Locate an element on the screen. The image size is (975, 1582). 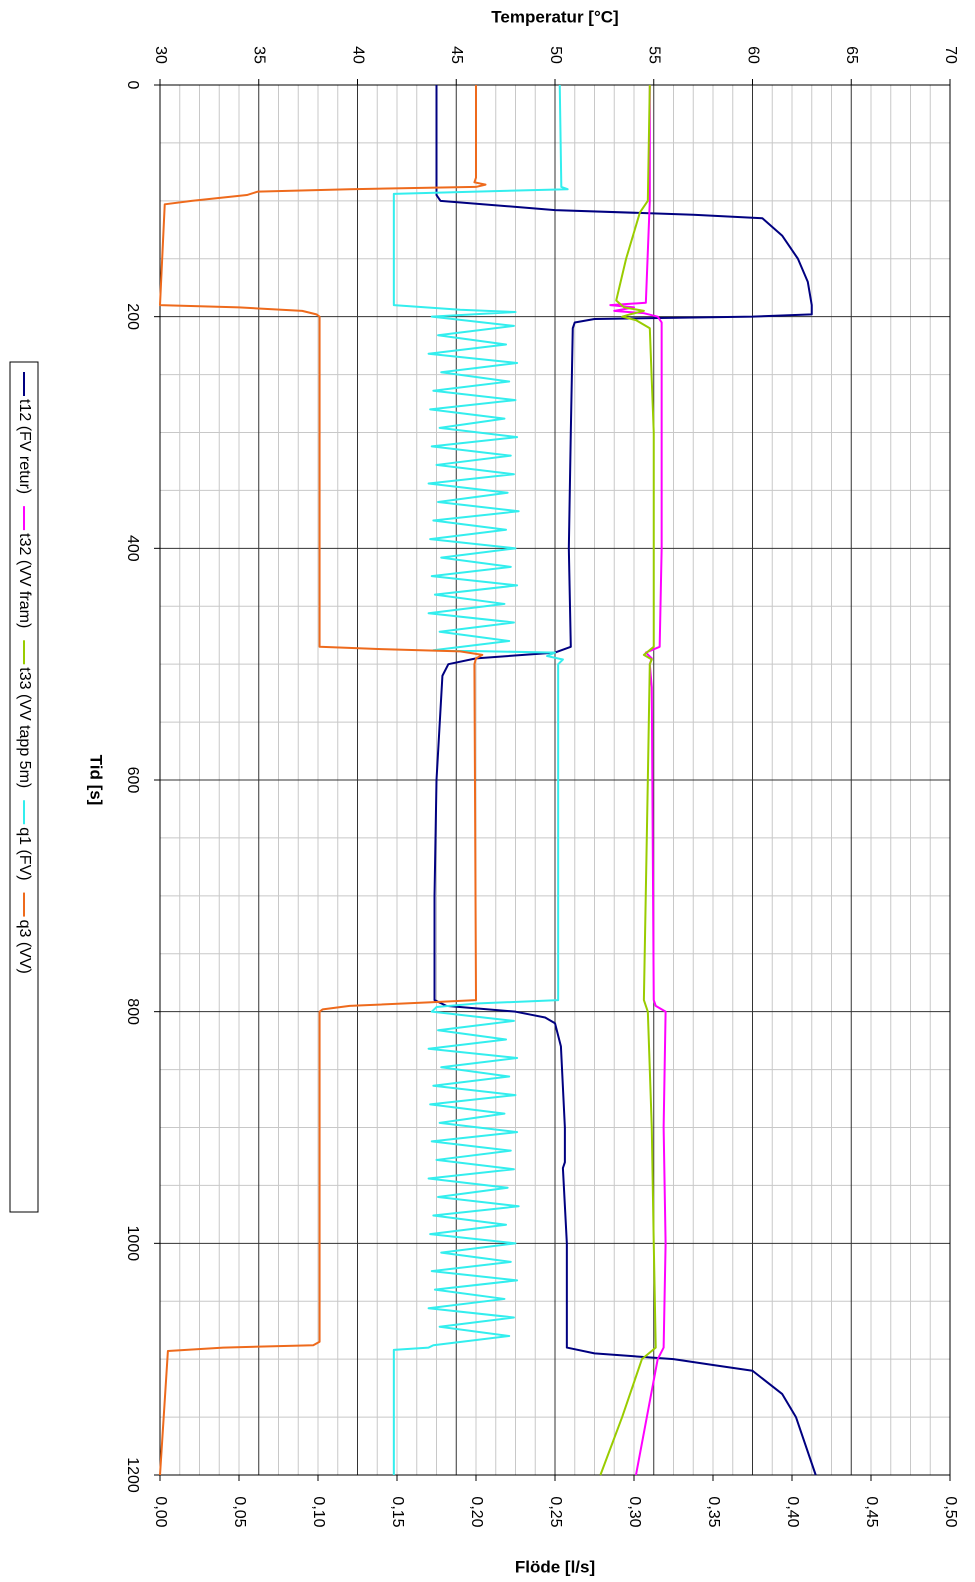
y2-tick-label: 0,00 is located at coordinates (160, 1511).